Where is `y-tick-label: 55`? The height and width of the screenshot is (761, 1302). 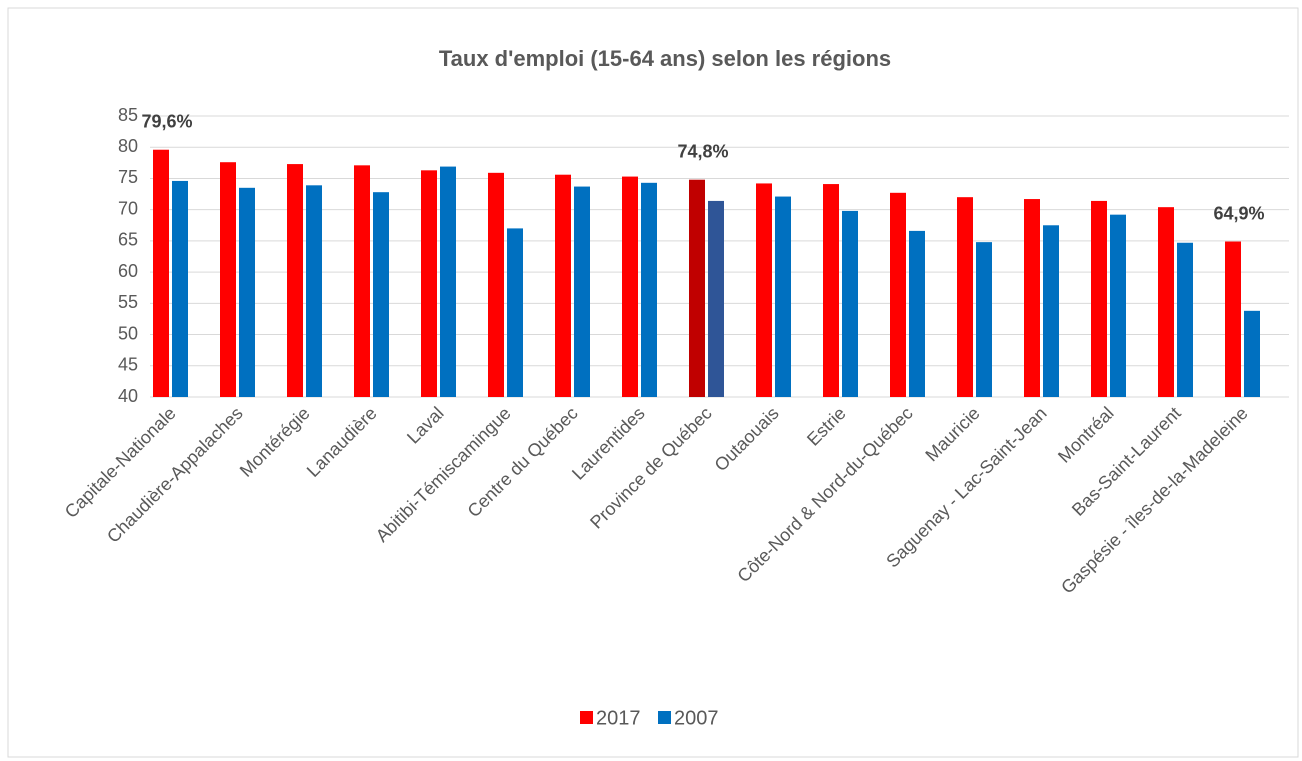
y-tick-label: 55 is located at coordinates (128, 302).